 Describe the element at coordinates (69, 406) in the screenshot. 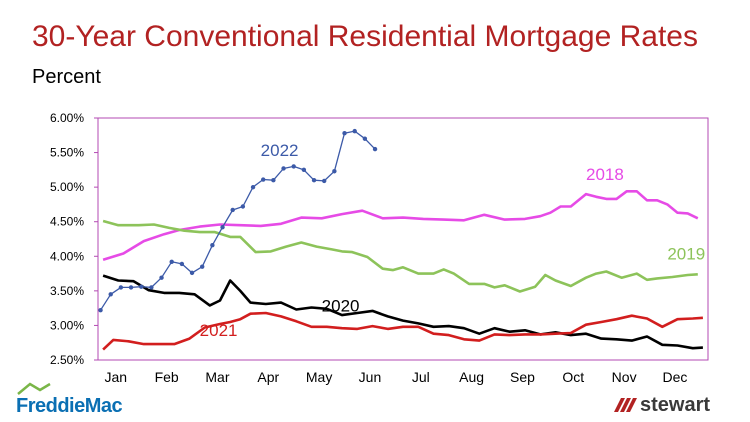

I see `freddie-mac-wordmark: FreddieMac` at that location.